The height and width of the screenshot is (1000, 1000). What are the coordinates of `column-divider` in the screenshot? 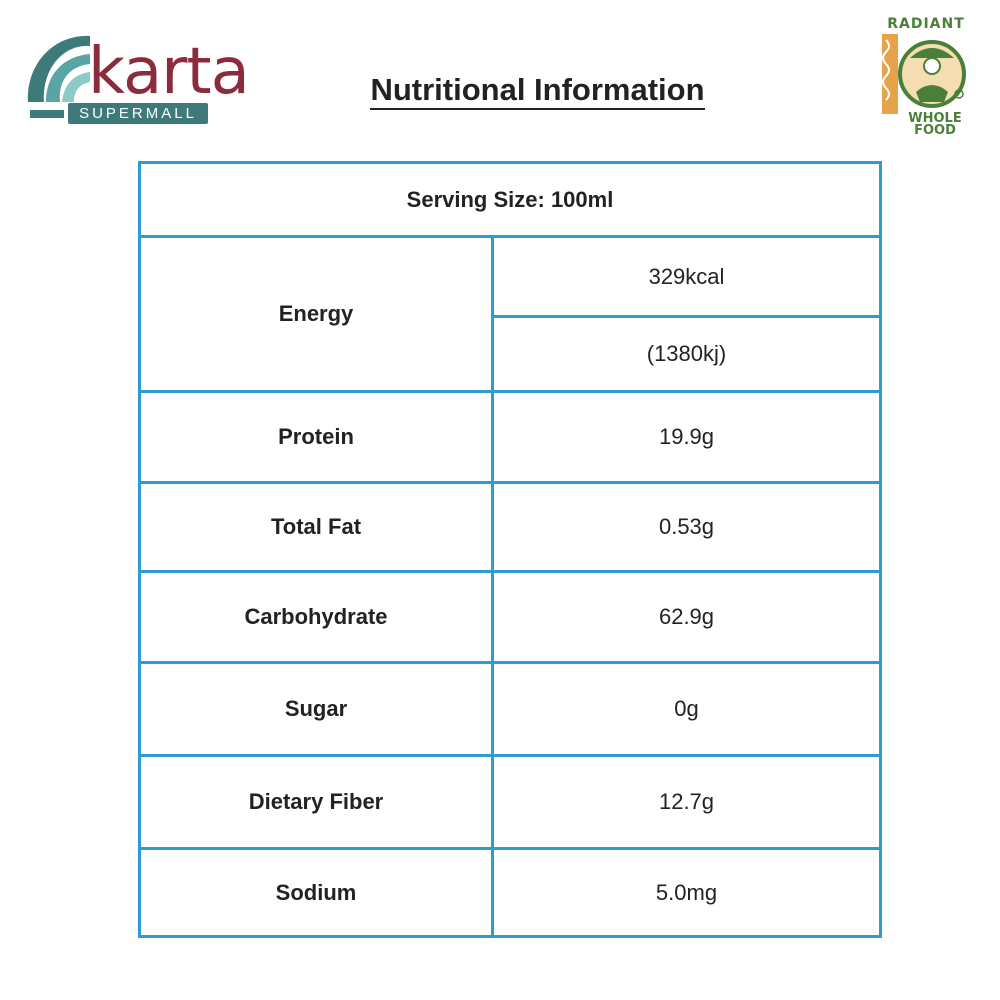 It's located at (492, 586).